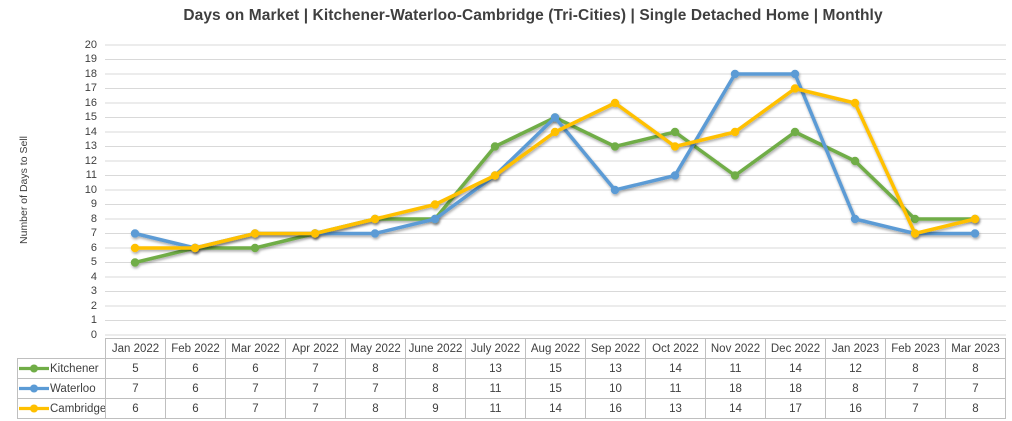 The image size is (1012, 421). I want to click on month-header: Feb 2022, so click(195, 348).